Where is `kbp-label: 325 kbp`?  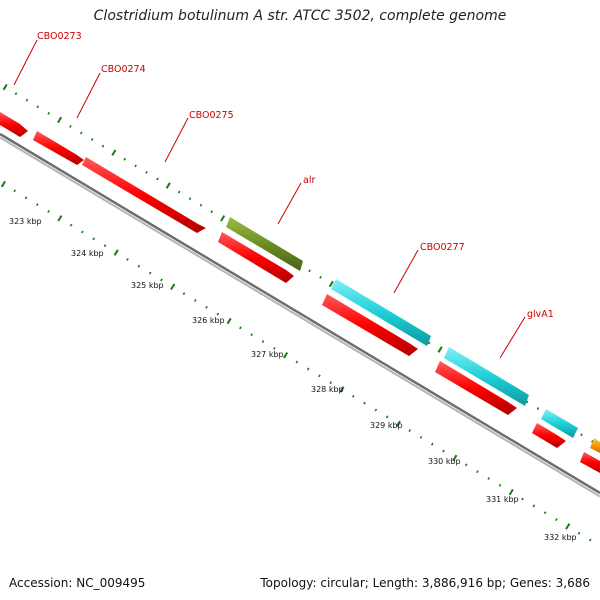 kbp-label: 325 kbp is located at coordinates (147, 285).